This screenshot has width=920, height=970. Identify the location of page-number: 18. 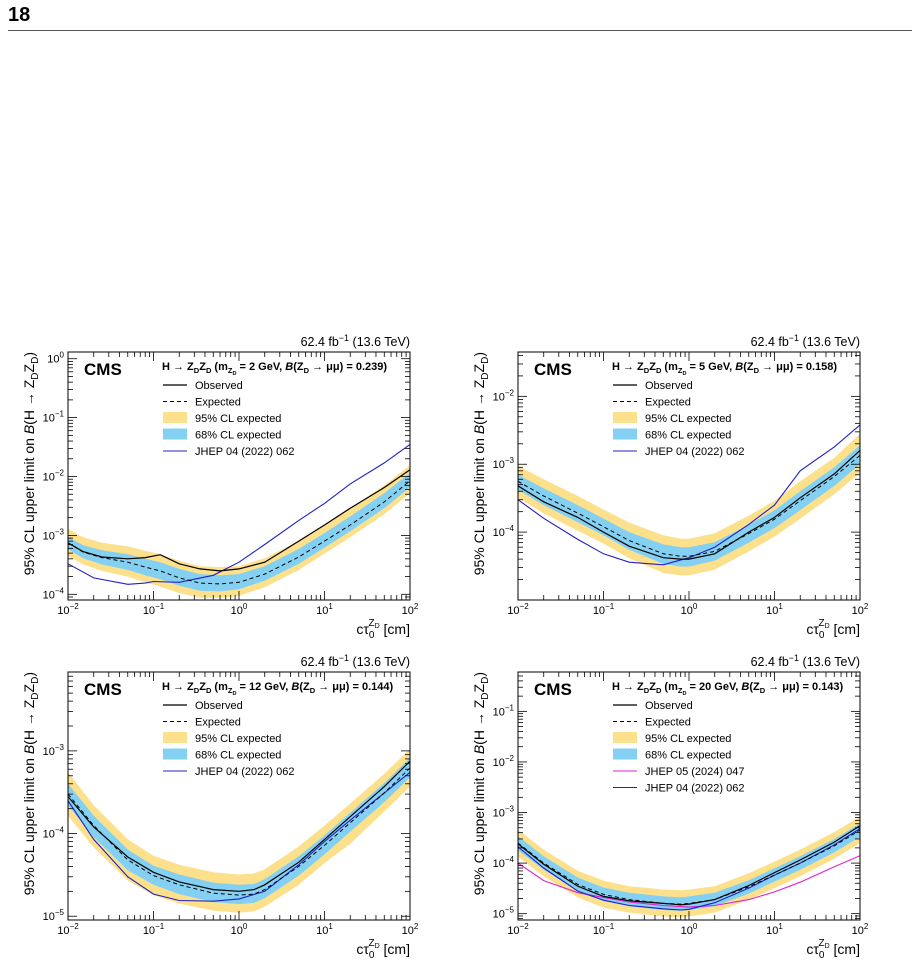
(19, 15).